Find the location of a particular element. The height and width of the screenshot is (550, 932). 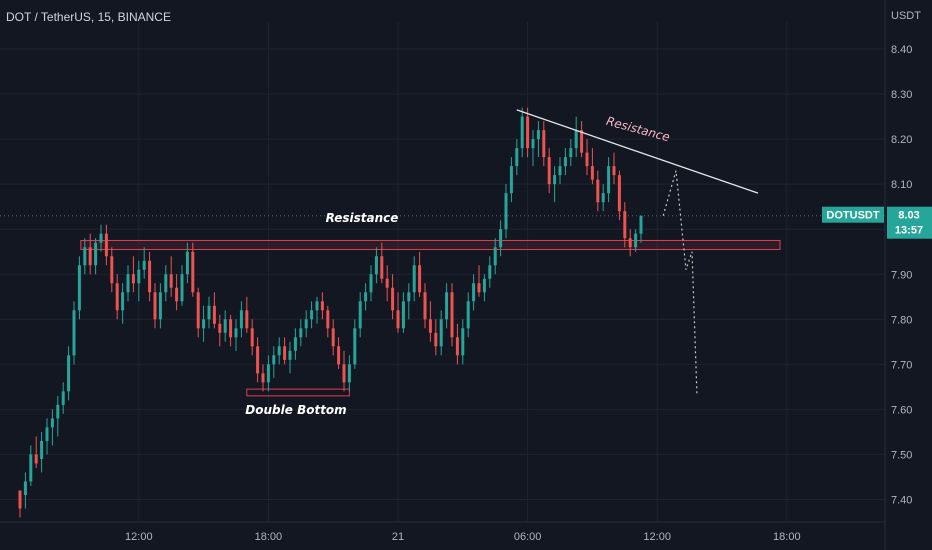

symbol-tag-text: DOTUSDT is located at coordinates (852, 216).